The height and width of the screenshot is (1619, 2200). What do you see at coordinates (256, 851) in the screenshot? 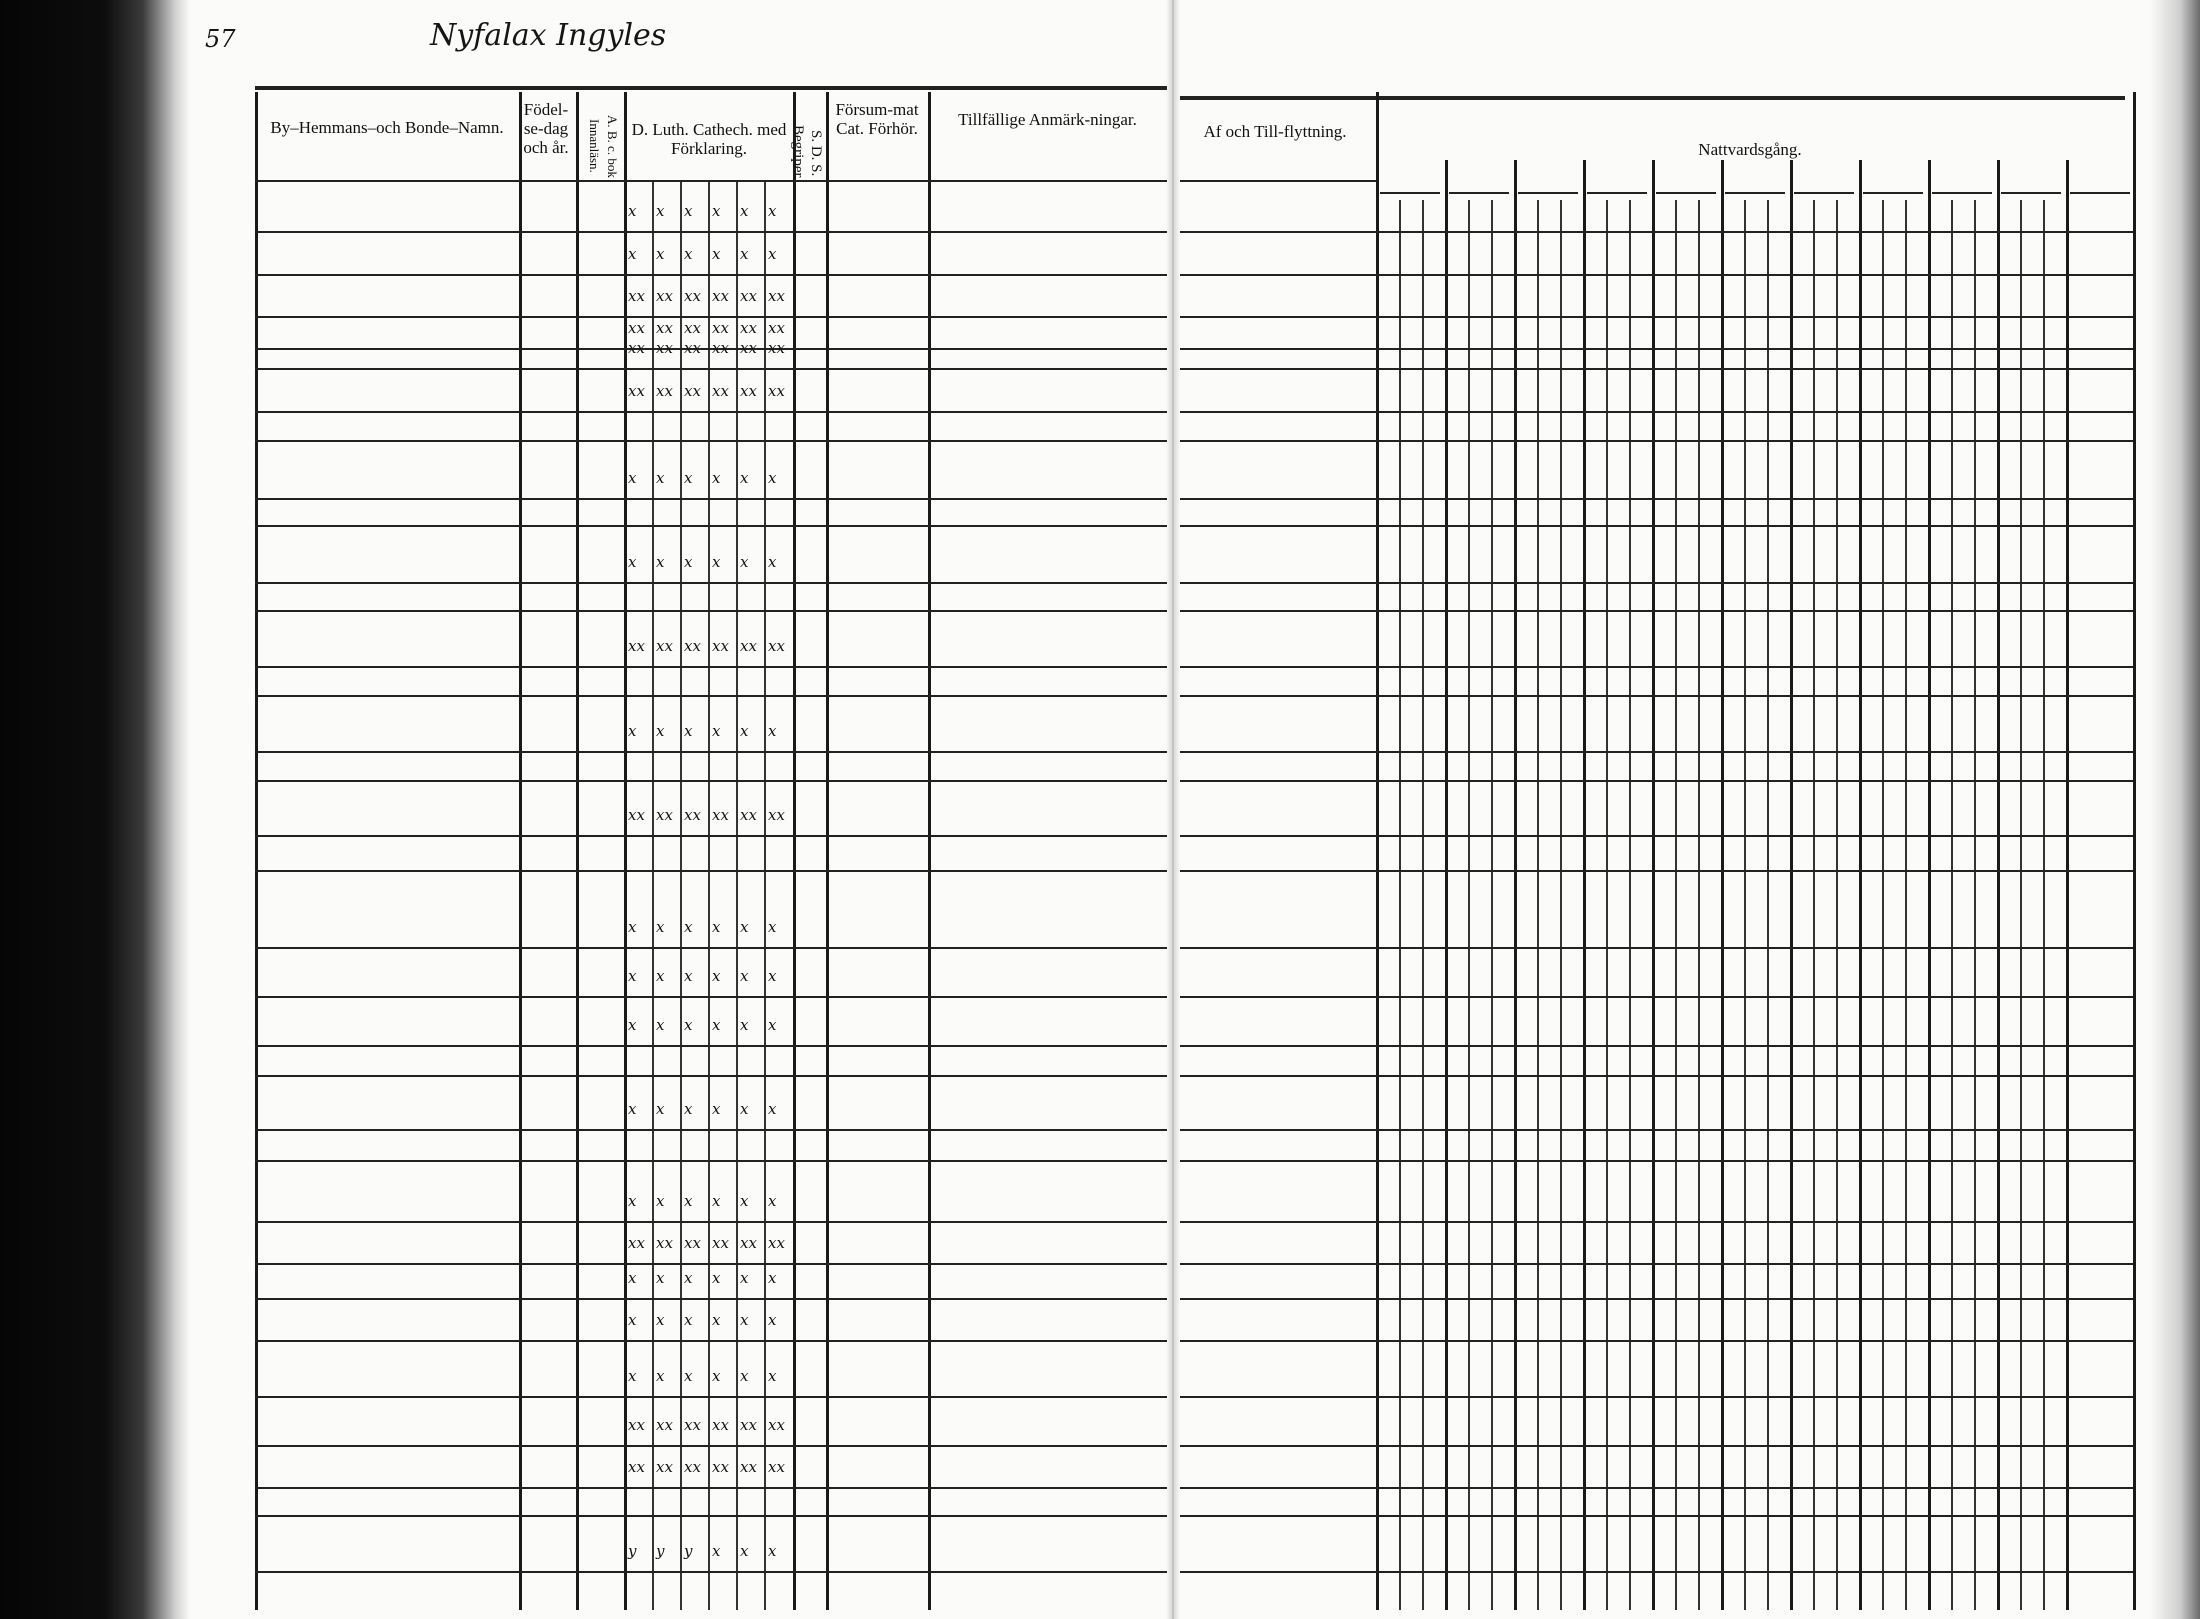
I see `column-line-name` at bounding box center [256, 851].